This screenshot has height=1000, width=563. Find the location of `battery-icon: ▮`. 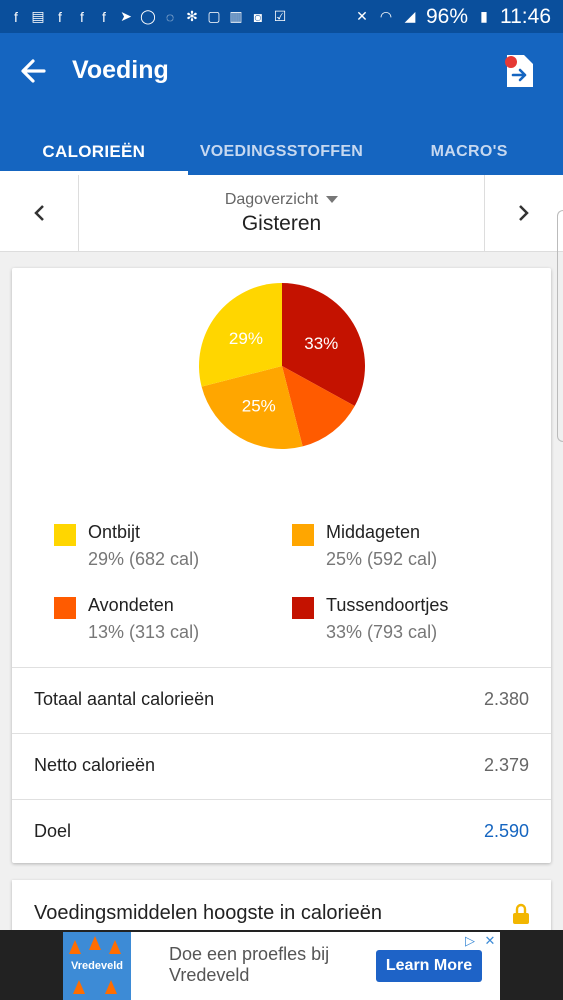

battery-icon: ▮ is located at coordinates (484, 17).